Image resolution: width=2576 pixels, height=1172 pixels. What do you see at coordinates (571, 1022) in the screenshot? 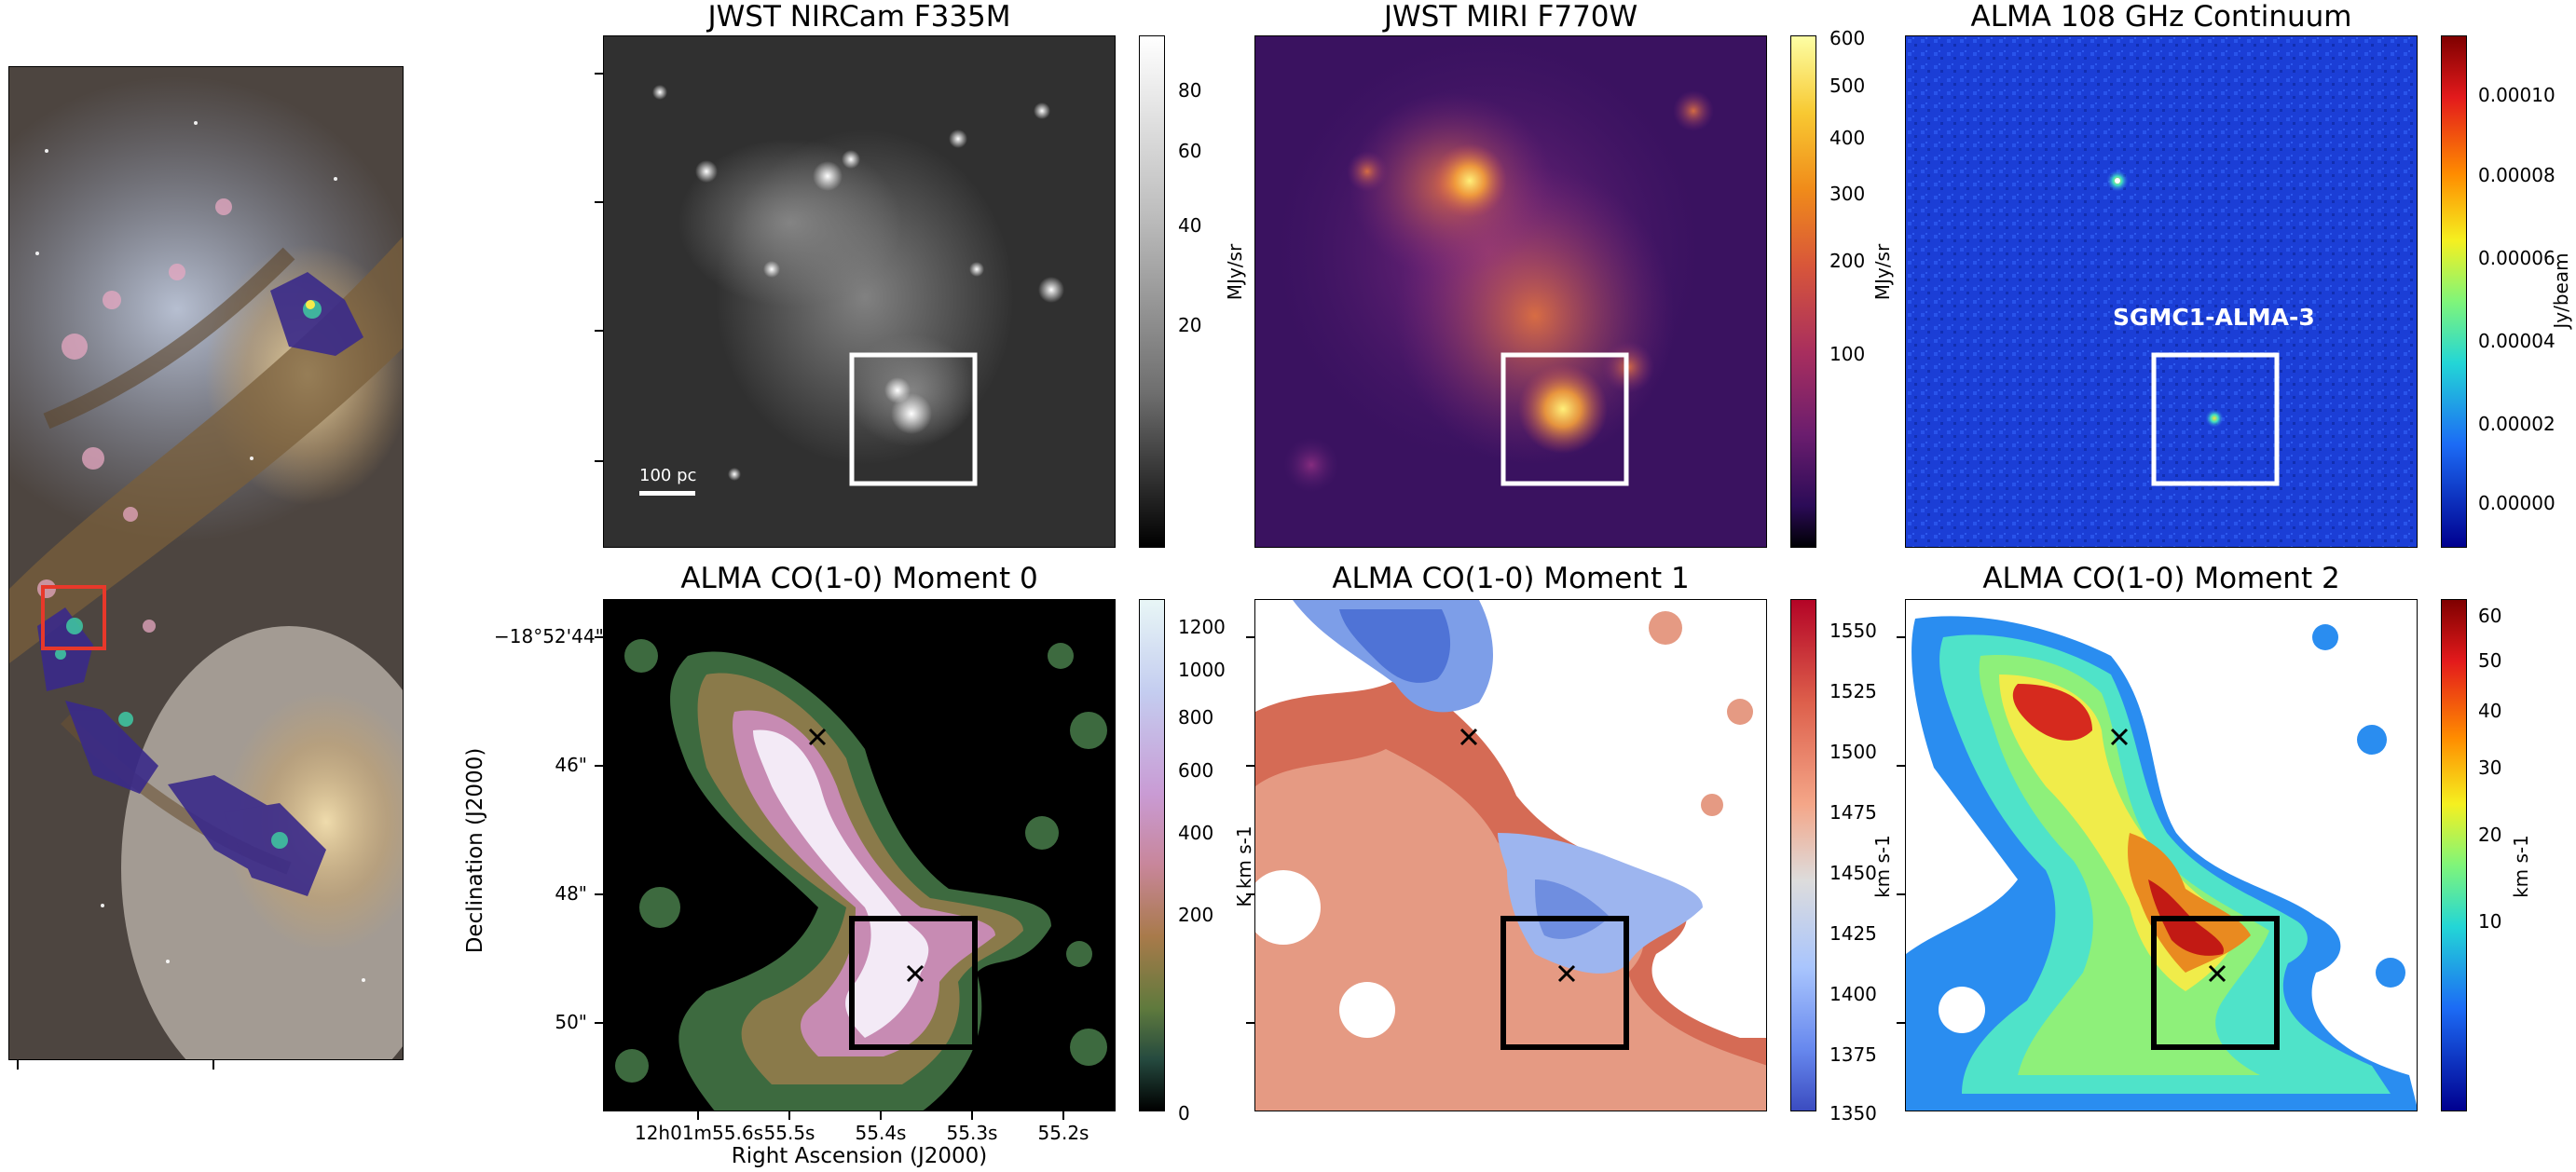
I see `dec-tick-label: 50"` at bounding box center [571, 1022].